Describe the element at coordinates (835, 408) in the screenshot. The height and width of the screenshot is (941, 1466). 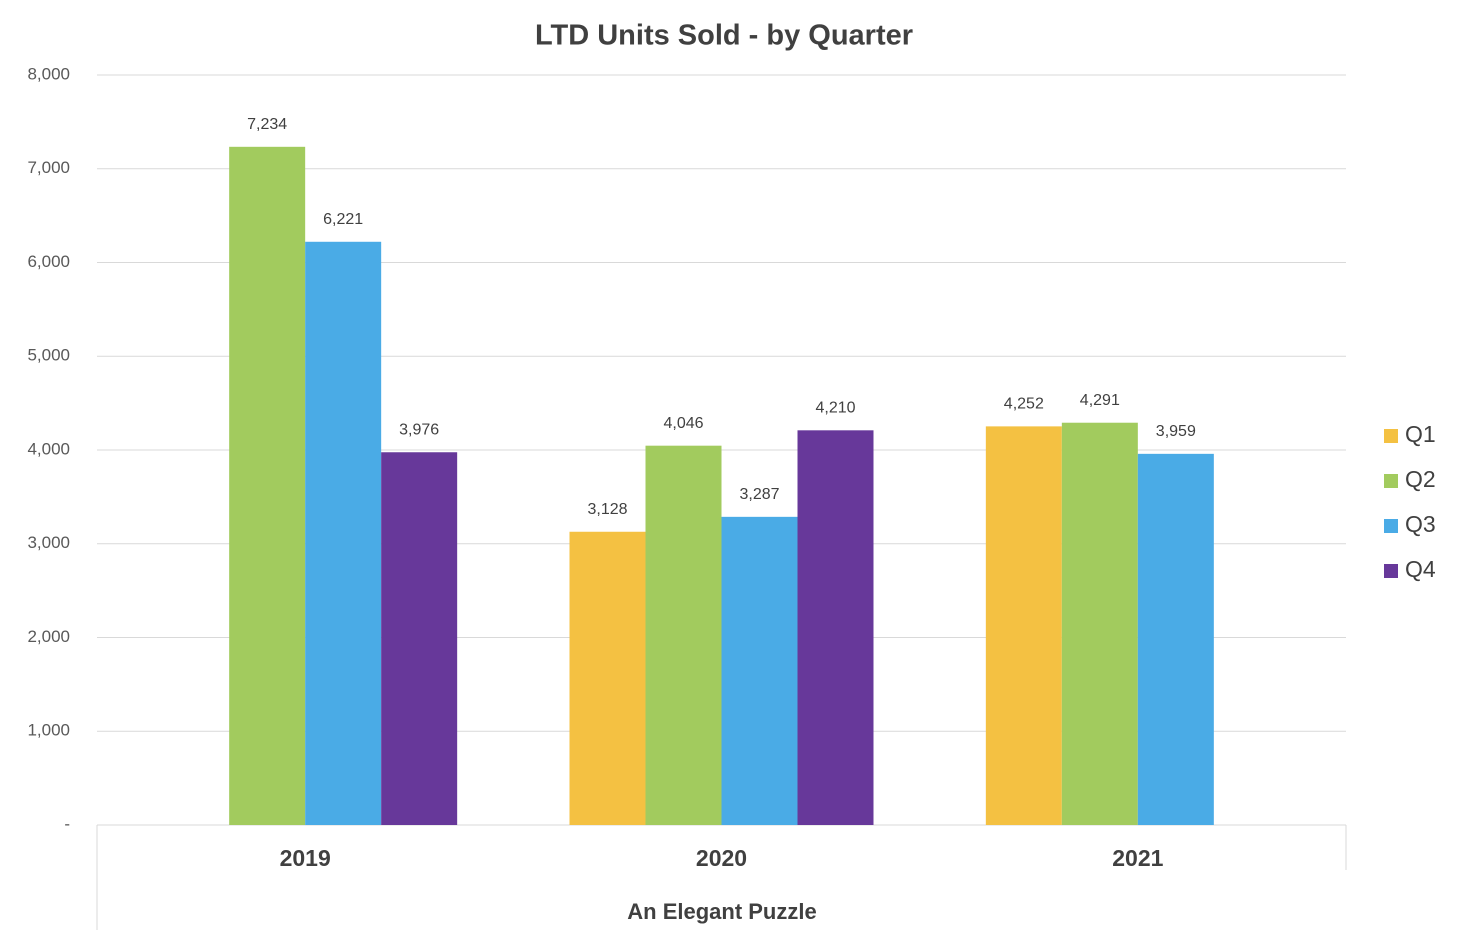
I see `data-label: 4,210` at that location.